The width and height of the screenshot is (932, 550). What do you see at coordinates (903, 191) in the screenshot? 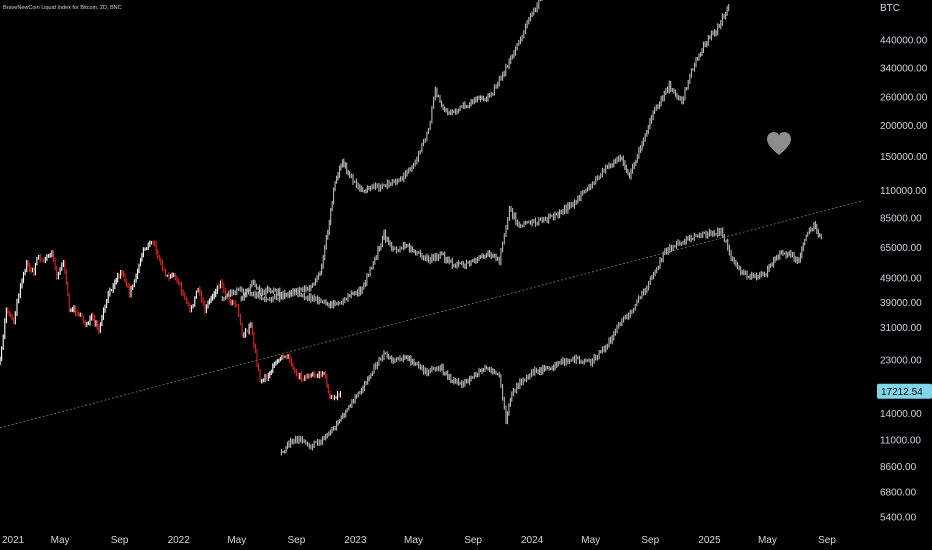
I see `y-tick-label: 110000.00` at bounding box center [903, 191].